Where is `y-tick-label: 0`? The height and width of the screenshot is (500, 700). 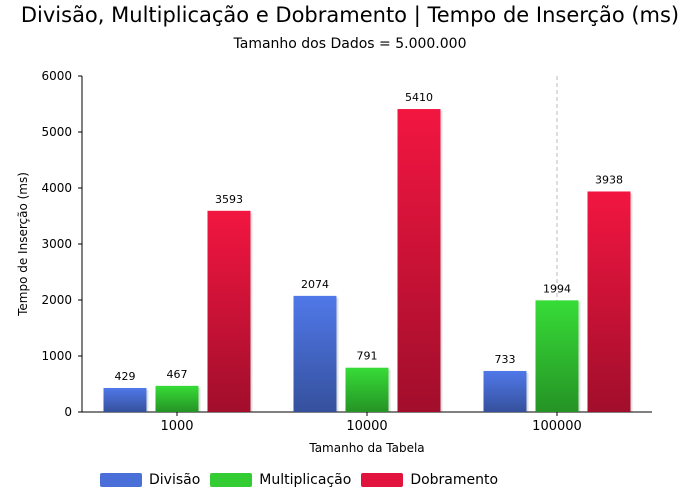
y-tick-label: 0 is located at coordinates (68, 412).